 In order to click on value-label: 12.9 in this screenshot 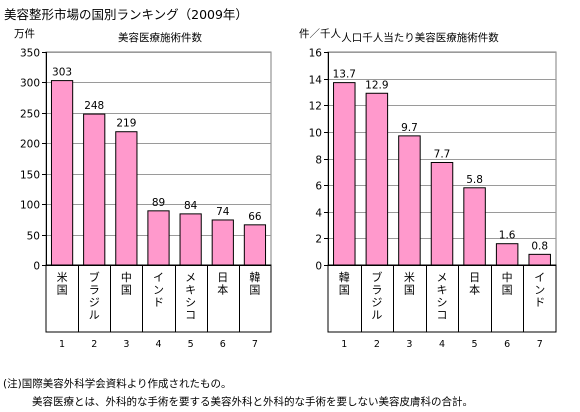, I will do `click(376, 85)`.